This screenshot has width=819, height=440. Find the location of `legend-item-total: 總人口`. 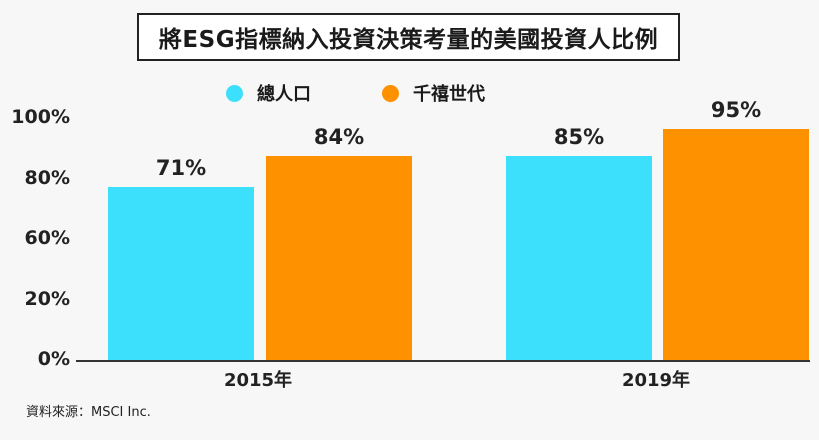

legend-item-total: 總人口 is located at coordinates (268, 93).